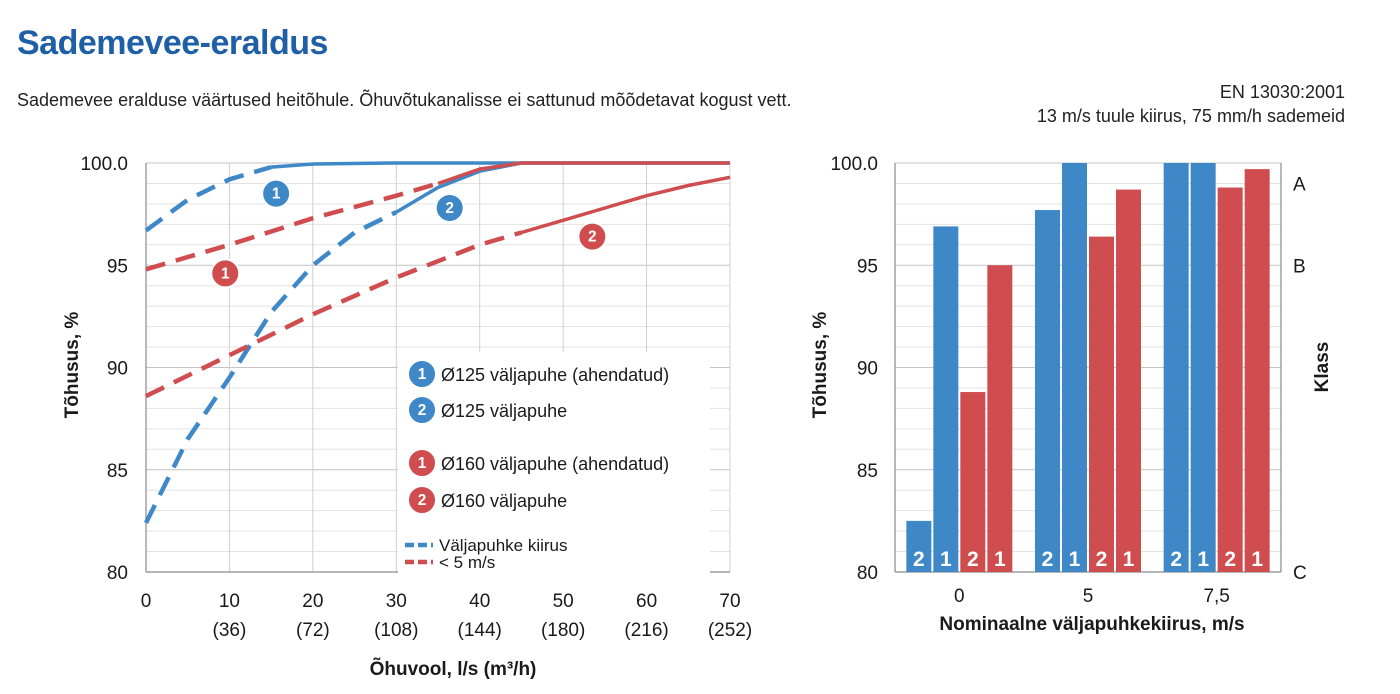 This screenshot has height=694, width=1400. Describe the element at coordinates (730, 630) in the screenshot. I see `line-xtick-secondary: (252)` at that location.